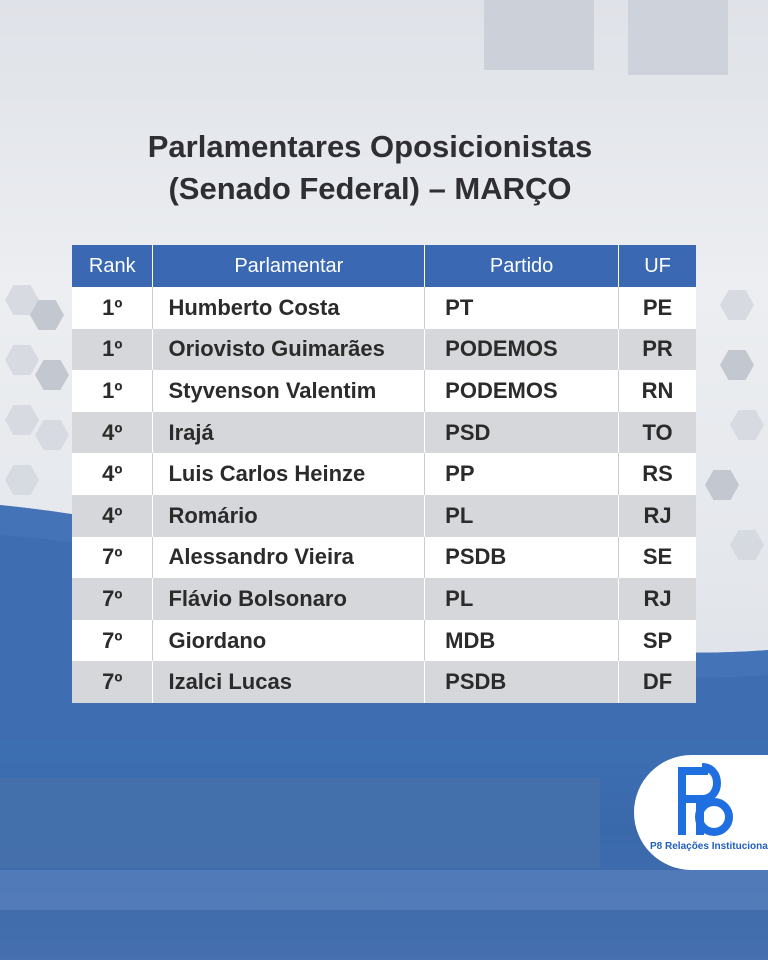 This screenshot has width=768, height=960. I want to click on cell-party: PT, so click(522, 308).